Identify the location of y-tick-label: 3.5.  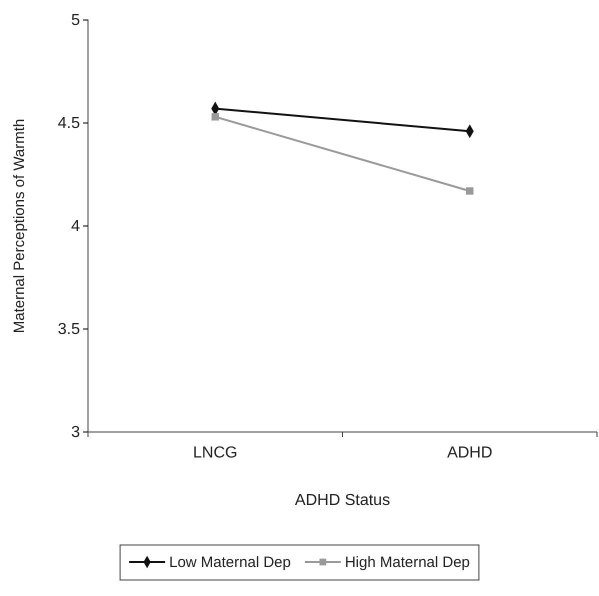
(69, 329).